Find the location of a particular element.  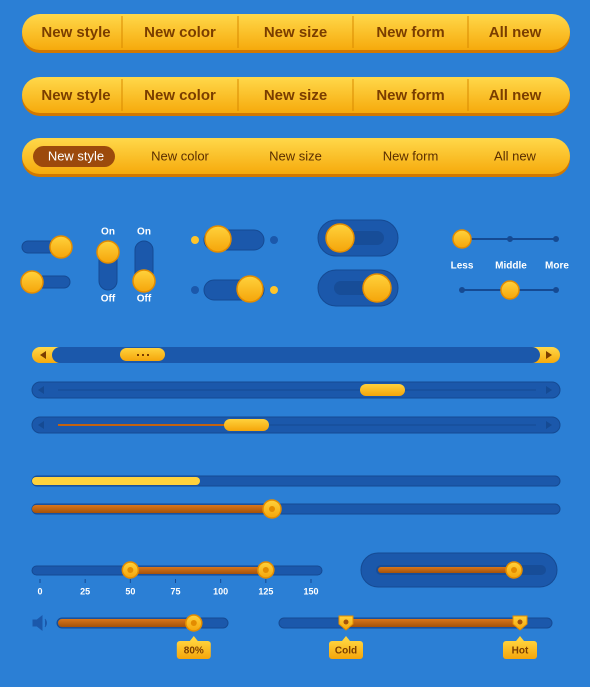

tick-label: 0 is located at coordinates (39, 591).